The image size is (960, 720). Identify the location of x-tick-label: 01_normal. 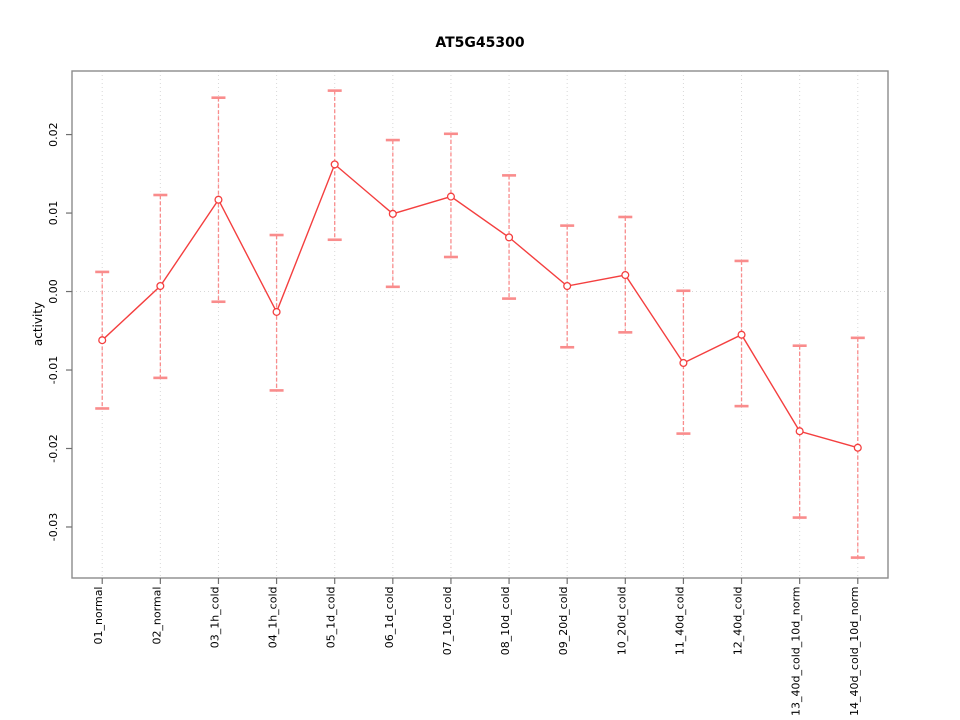
(98, 616).